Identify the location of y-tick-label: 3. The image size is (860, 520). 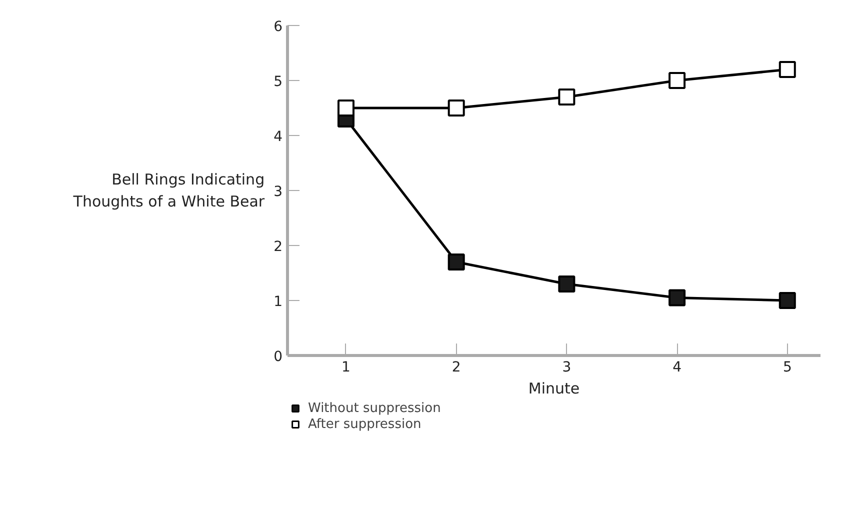
(278, 192).